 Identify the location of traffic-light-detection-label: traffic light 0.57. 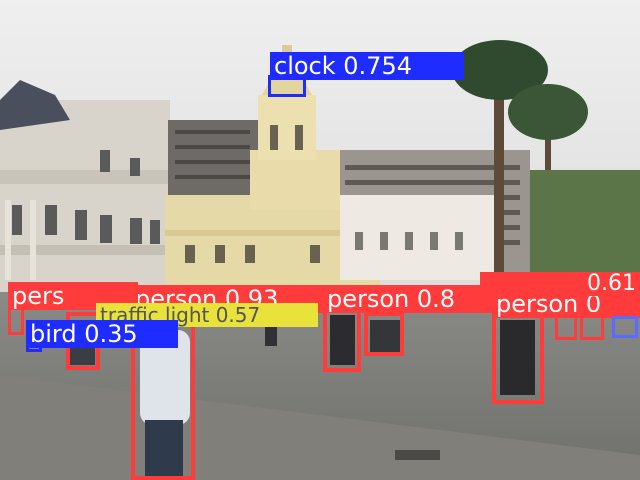
(207, 315).